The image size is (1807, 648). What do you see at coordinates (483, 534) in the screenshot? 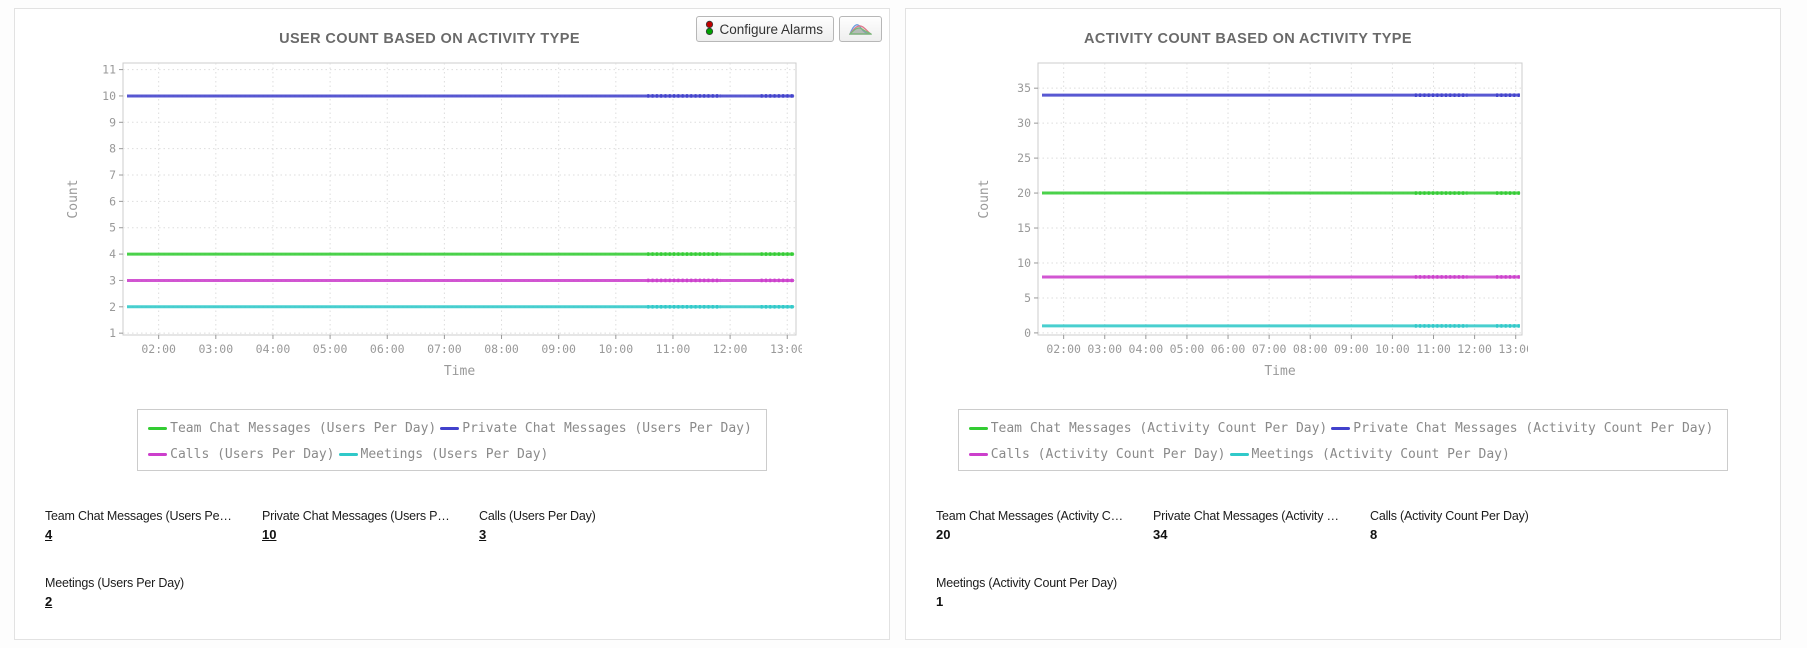
I see `stat-value: 3` at bounding box center [483, 534].